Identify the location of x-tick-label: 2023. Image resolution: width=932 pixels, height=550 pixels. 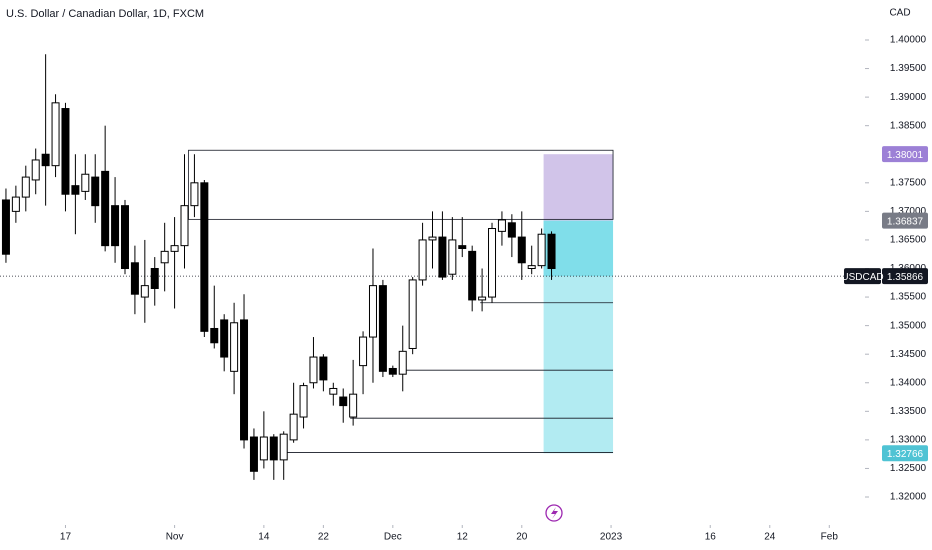
(611, 537).